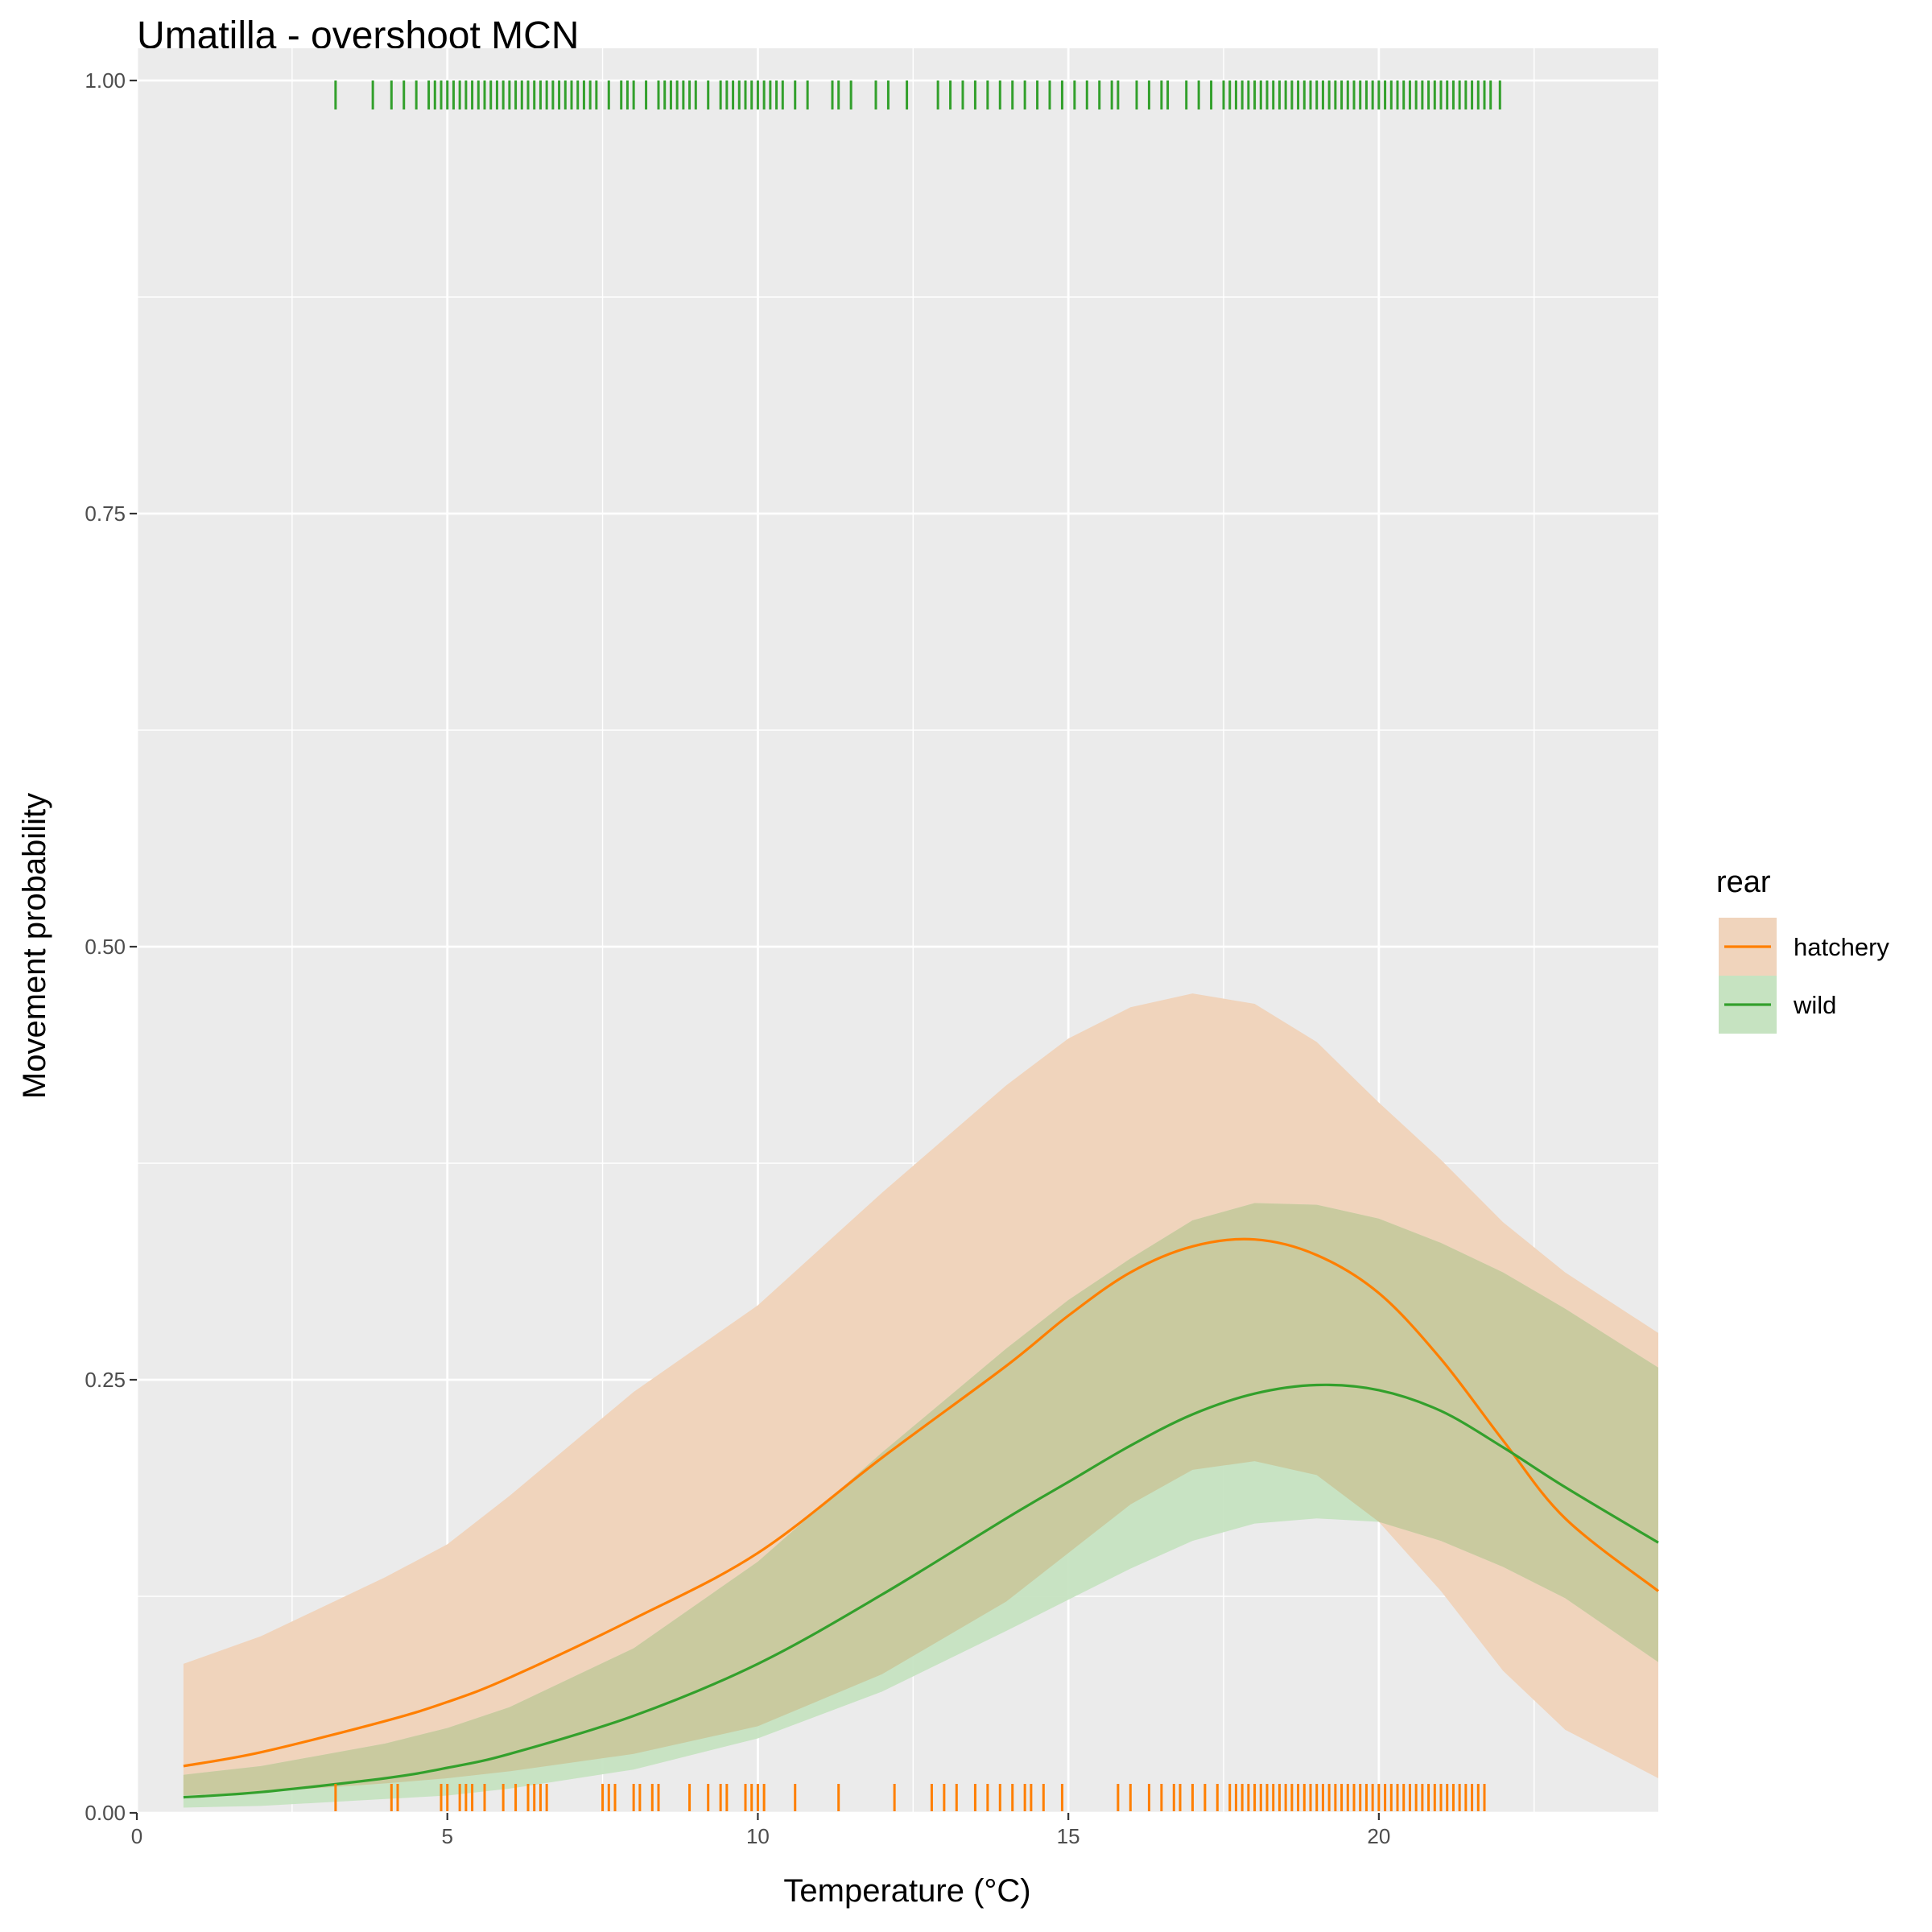  What do you see at coordinates (1814, 1005) in the screenshot?
I see `legend-label-wild: wild` at bounding box center [1814, 1005].